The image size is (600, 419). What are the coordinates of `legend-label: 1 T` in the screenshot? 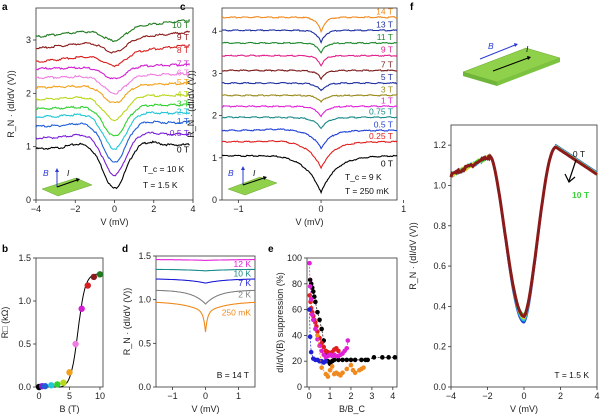 It's located at (387, 100).